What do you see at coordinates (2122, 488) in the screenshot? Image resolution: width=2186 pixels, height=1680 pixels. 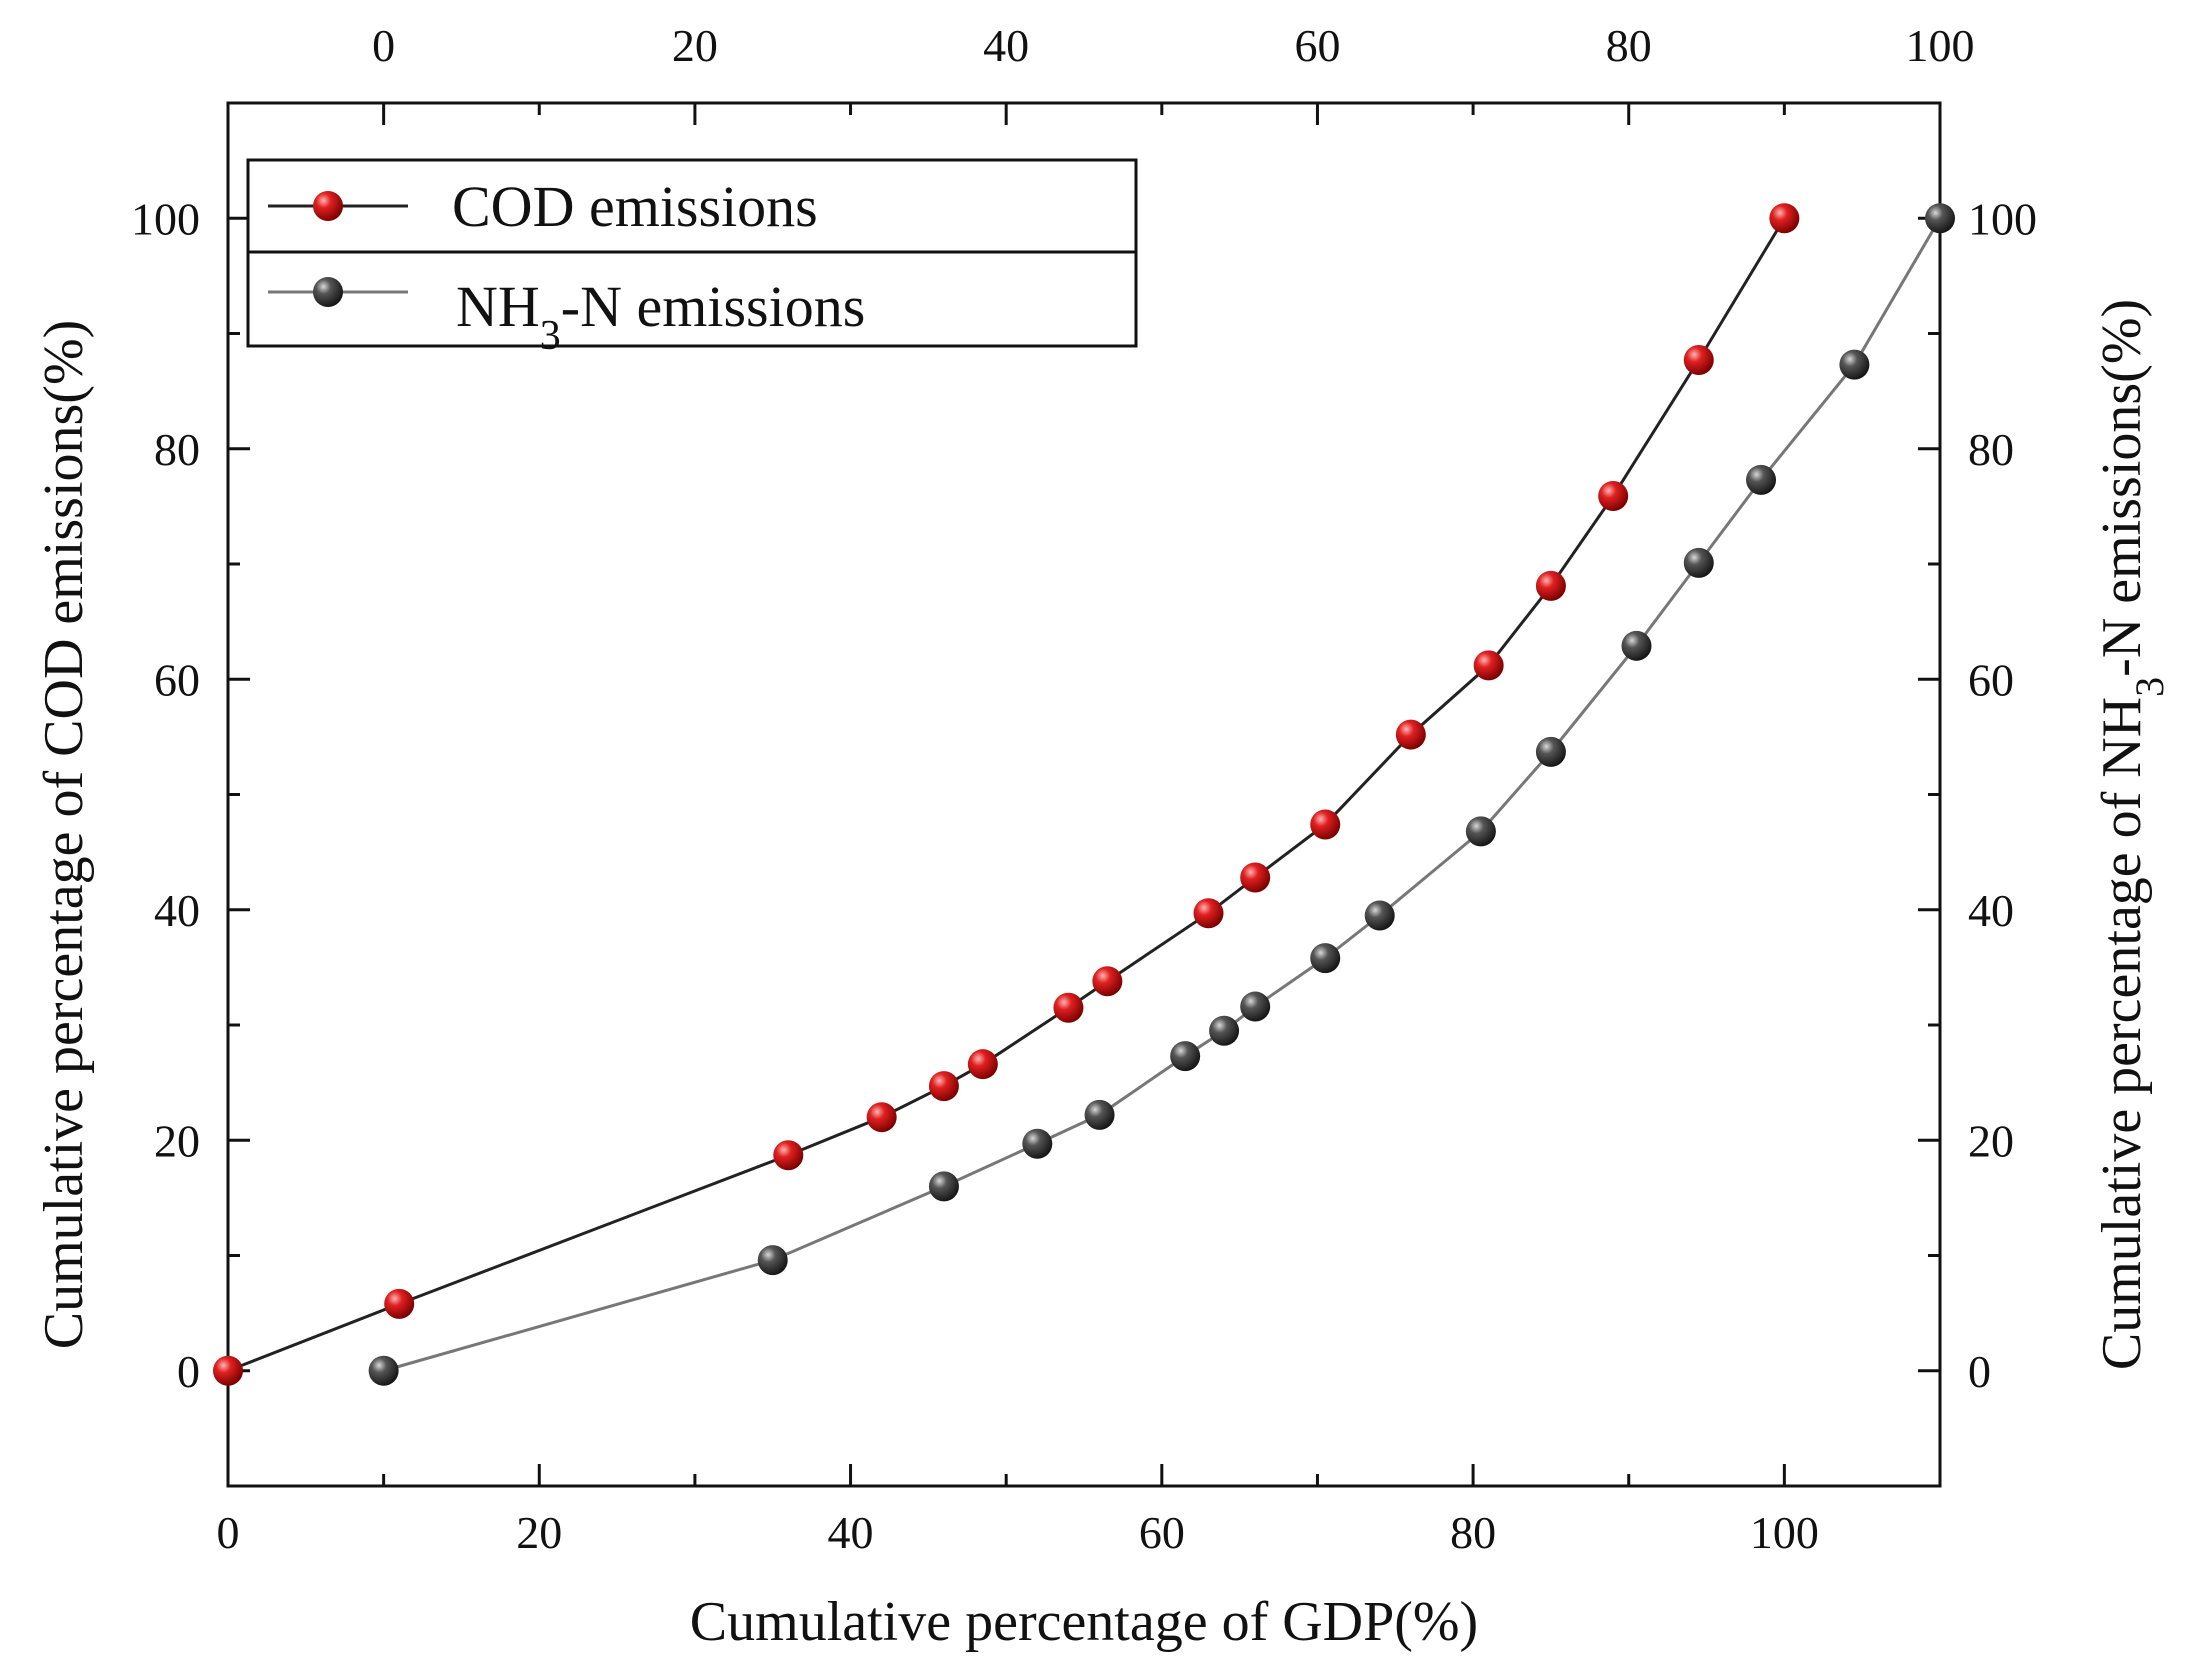 I see `y-axis-title-right-suffix: -N emissions(%)` at bounding box center [2122, 488].